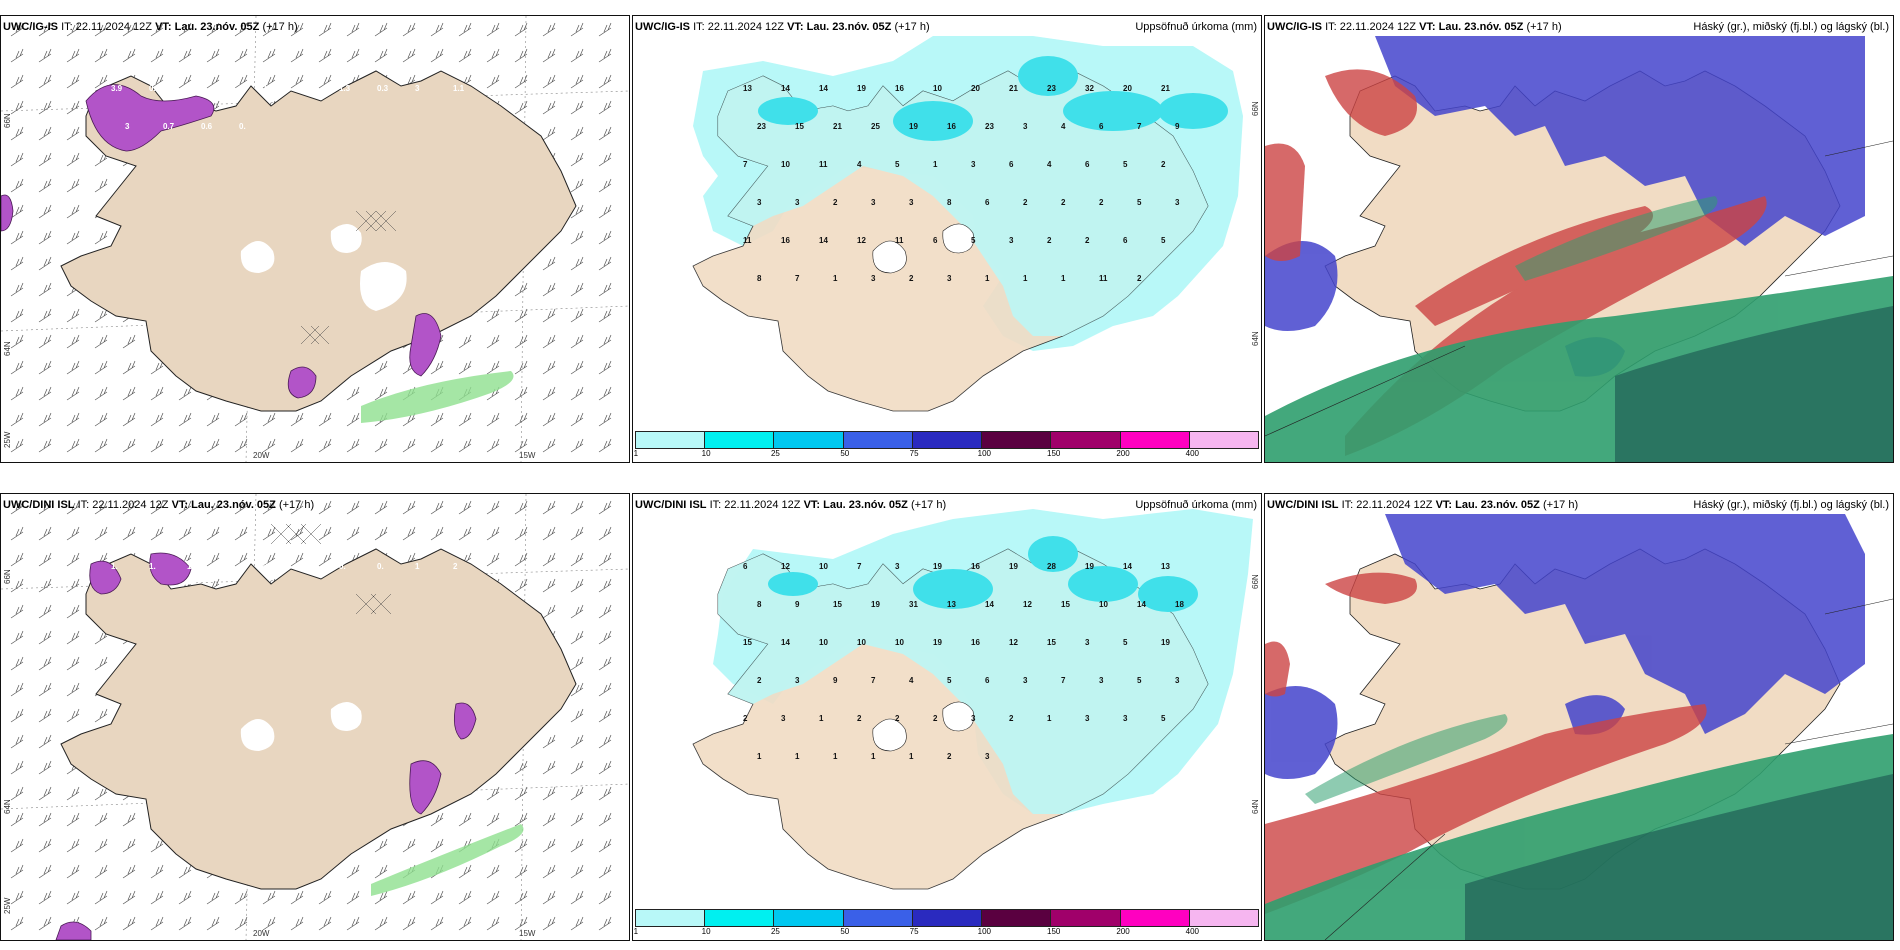 This screenshot has height=950, width=1900. What do you see at coordinates (759, 278) in the screenshot?
I see `value-label: 8` at bounding box center [759, 278].